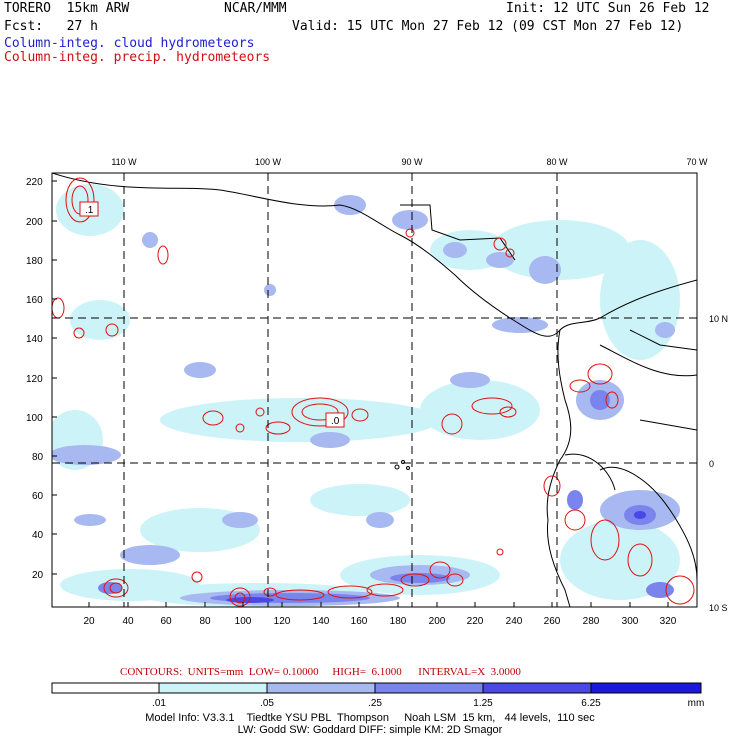 This screenshot has width=740, height=740. Describe the element at coordinates (129, 43) in the screenshot. I see `field-label-cloud: Column-integ. cloud hydrometeors` at that location.